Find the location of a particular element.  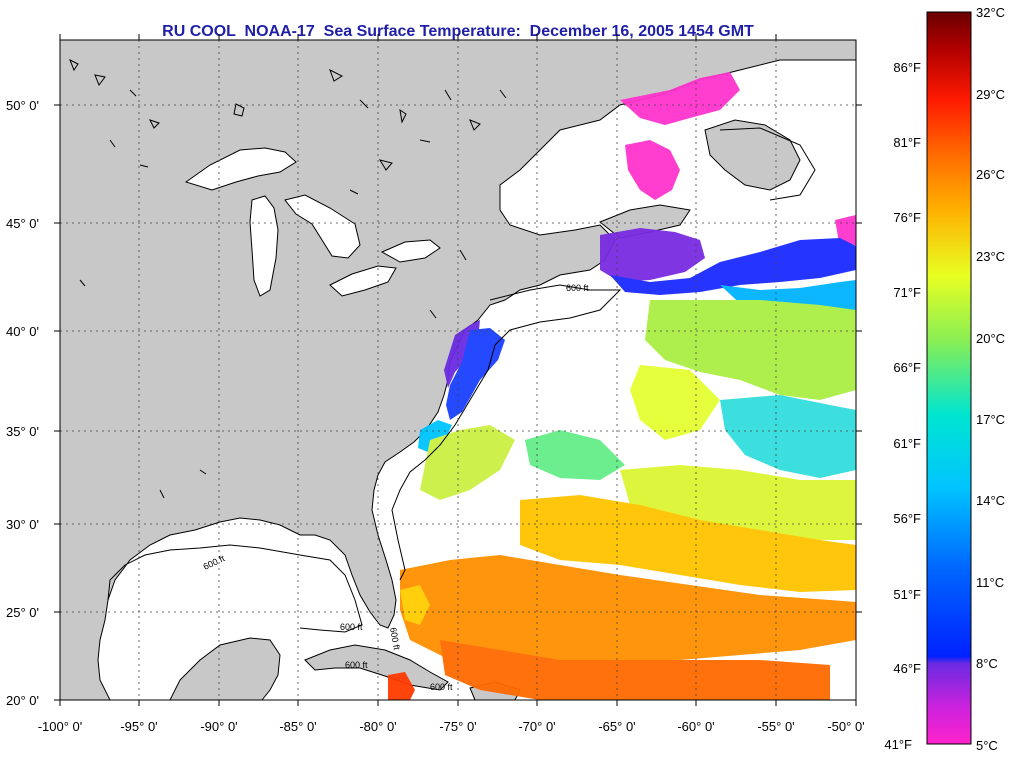

lake-huron is located at coordinates (322, 226).